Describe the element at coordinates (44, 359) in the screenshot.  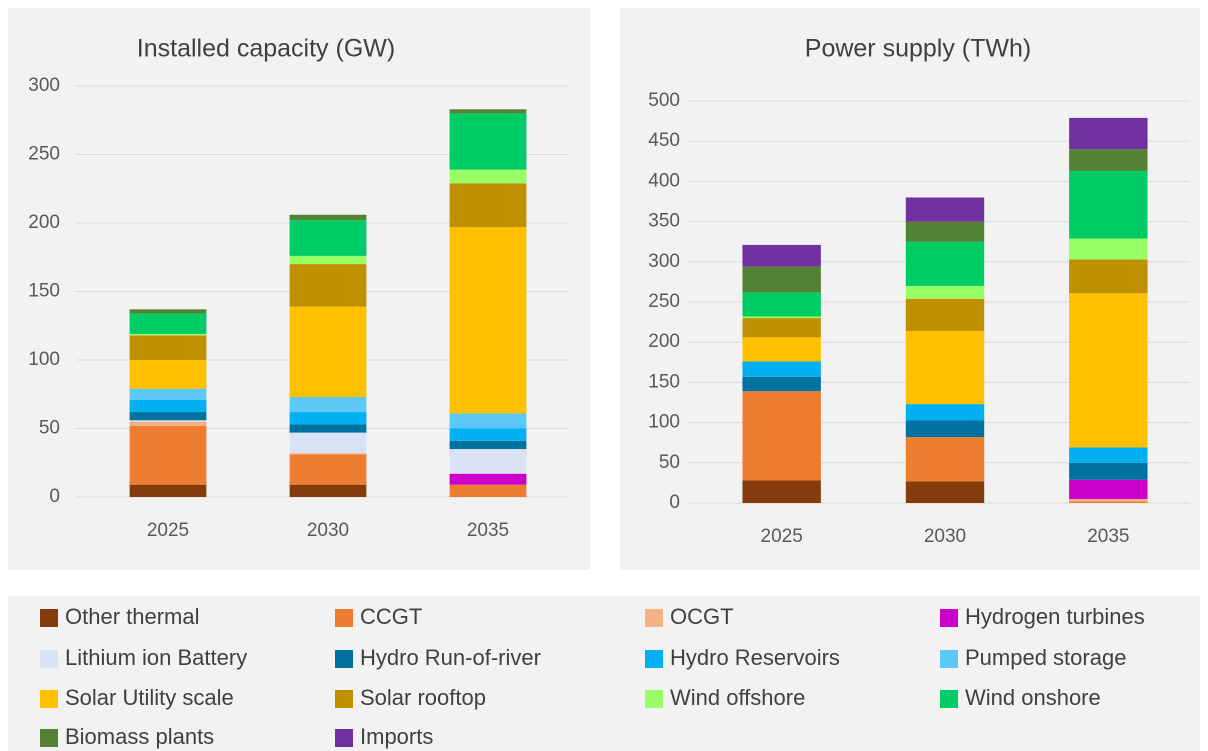
I see `y-tick-label: 100` at that location.